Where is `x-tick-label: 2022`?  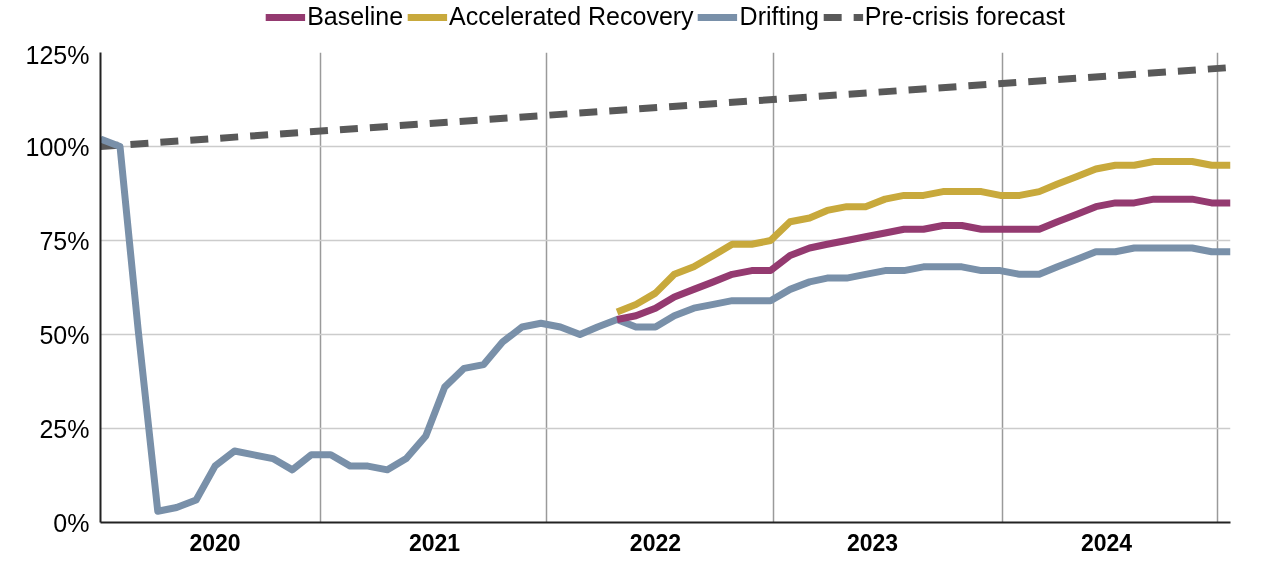
x-tick-label: 2022 is located at coordinates (655, 542).